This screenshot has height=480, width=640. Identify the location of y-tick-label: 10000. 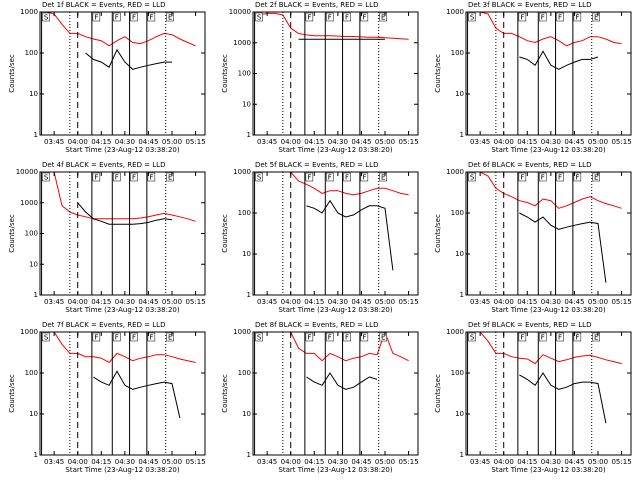
(240, 12).